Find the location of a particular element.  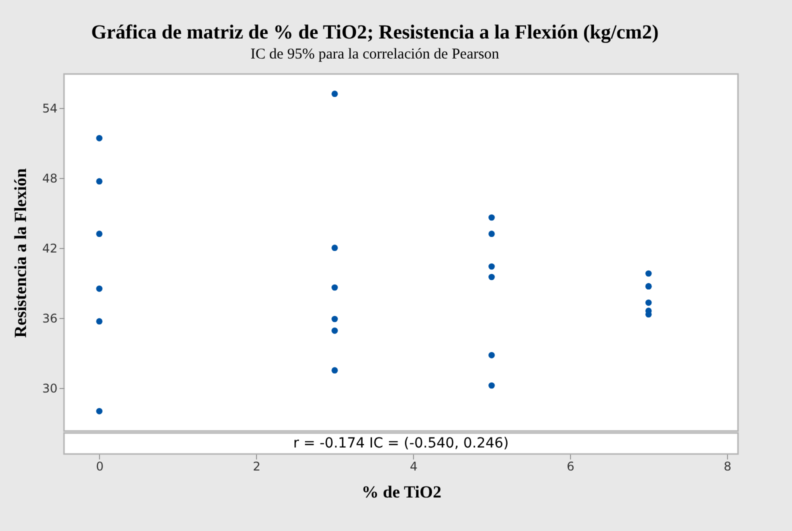

x-tick-label: 4 is located at coordinates (414, 467).